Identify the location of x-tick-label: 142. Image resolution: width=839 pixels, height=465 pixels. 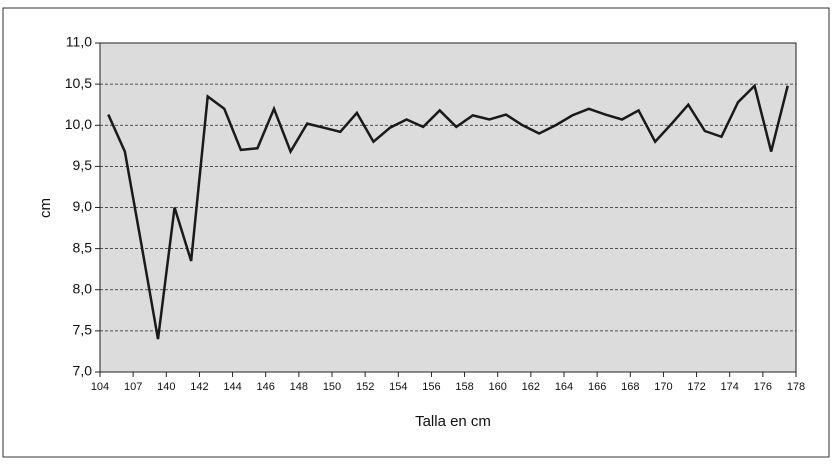
(199, 387).